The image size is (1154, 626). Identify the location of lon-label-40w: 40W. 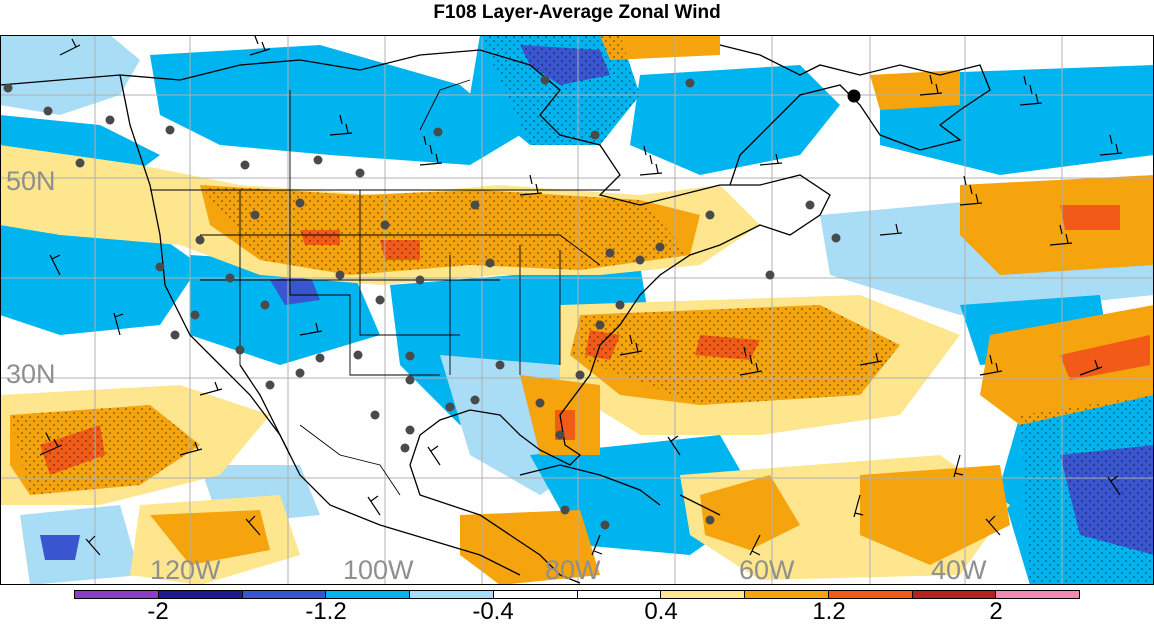
(959, 570).